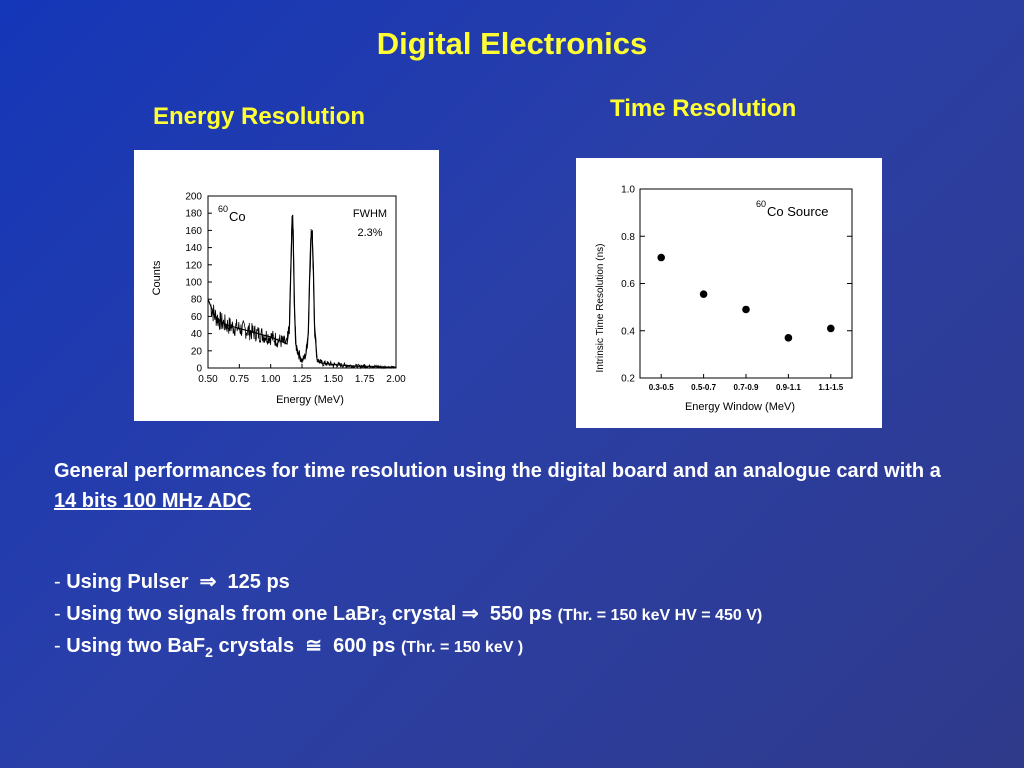 This screenshot has width=1024, height=768. Describe the element at coordinates (396, 379) in the screenshot. I see `energy-x-tick-label: 2.00` at that location.